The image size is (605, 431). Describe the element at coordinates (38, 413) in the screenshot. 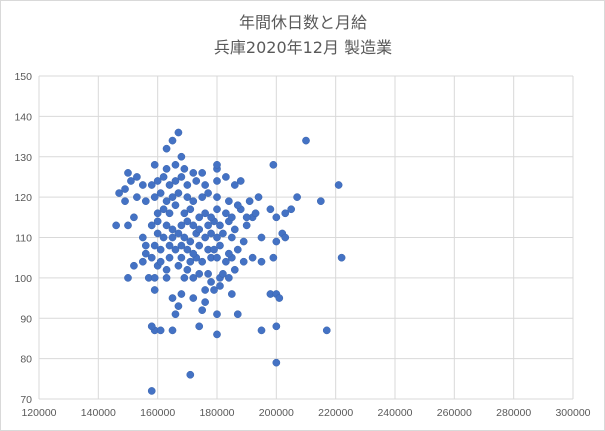

I see `x-tick-label: 120000` at that location.